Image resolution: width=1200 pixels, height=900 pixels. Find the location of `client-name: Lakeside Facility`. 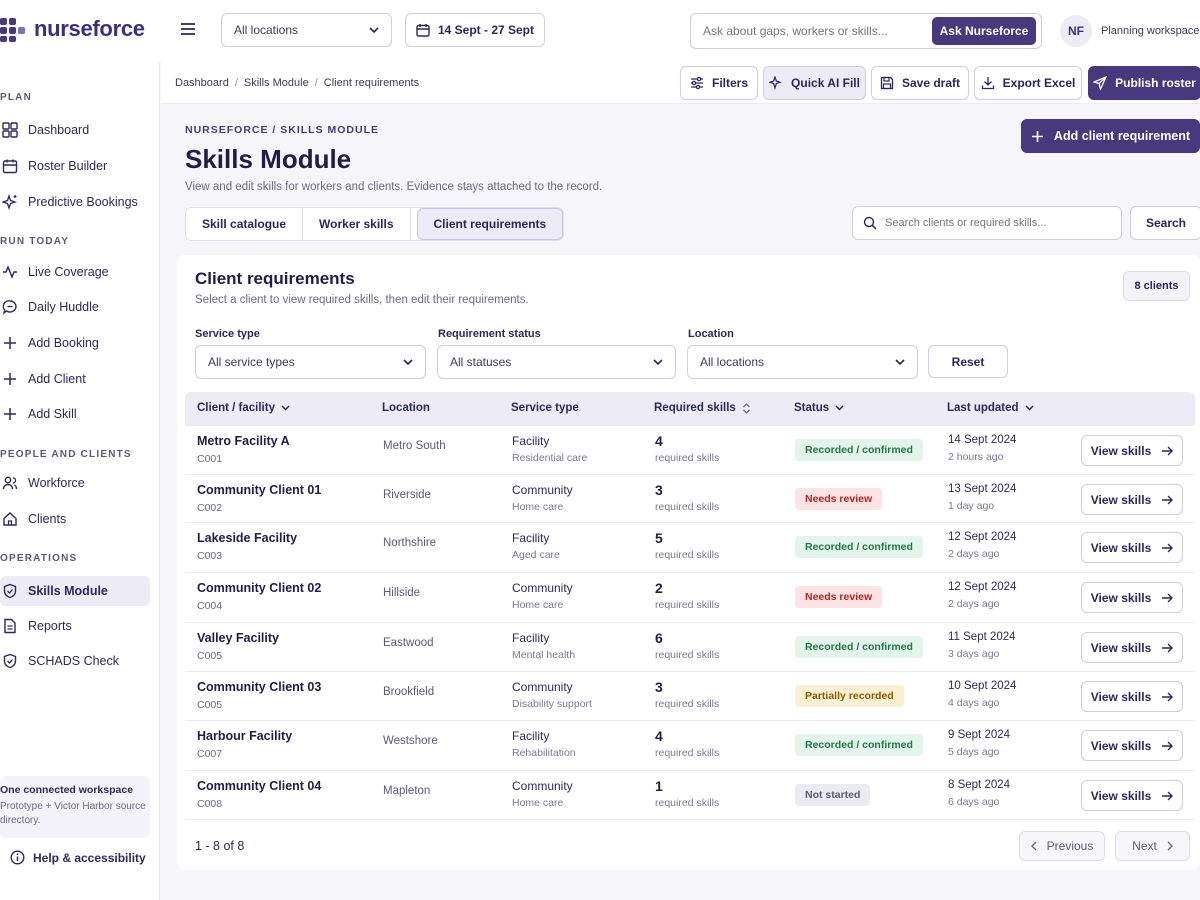

client-name: Lakeside Facility is located at coordinates (247, 538).